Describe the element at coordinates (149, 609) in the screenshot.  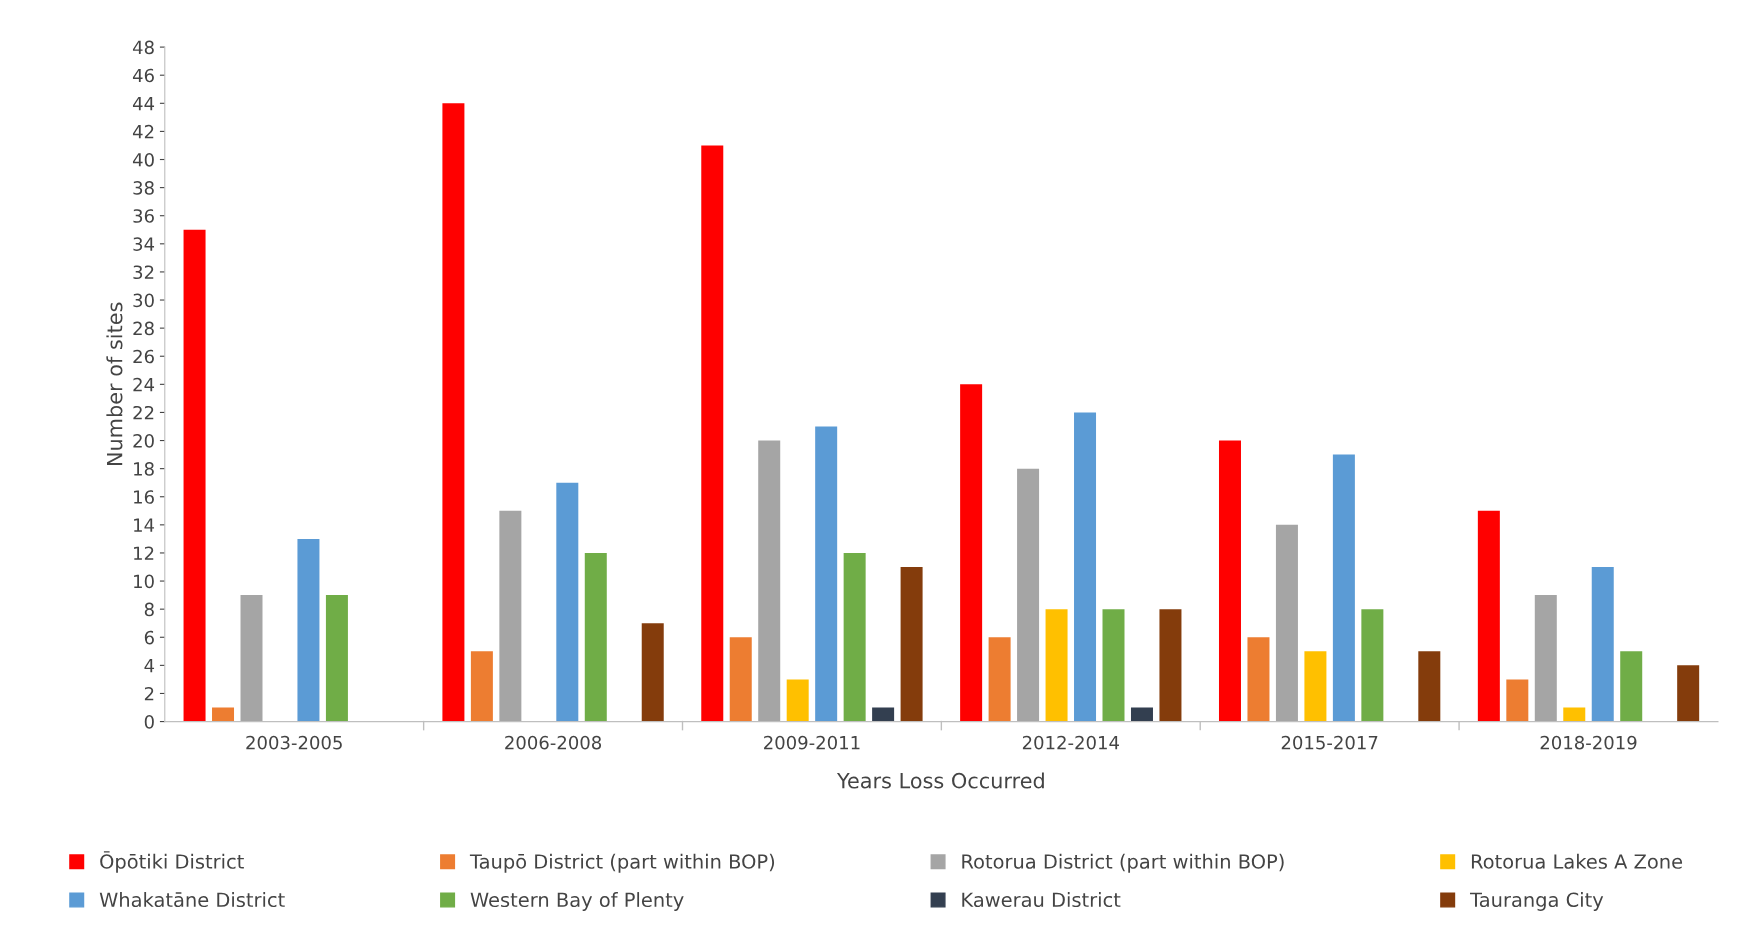
I see `y-tick-label: 8` at that location.